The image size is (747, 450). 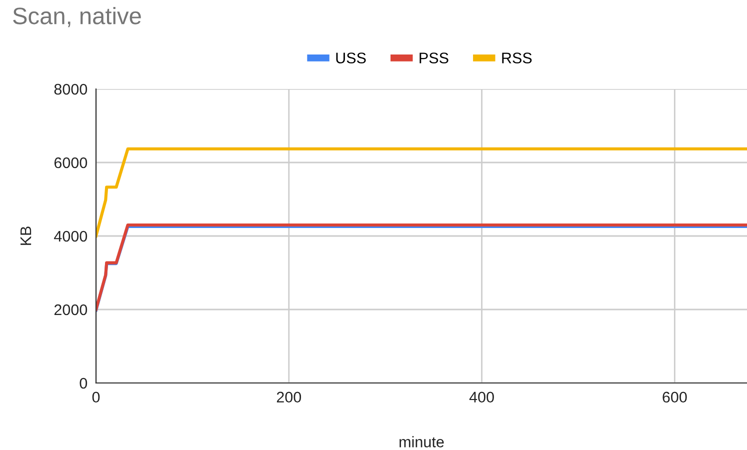 I want to click on y-axis-title: KB, so click(x=26, y=235).